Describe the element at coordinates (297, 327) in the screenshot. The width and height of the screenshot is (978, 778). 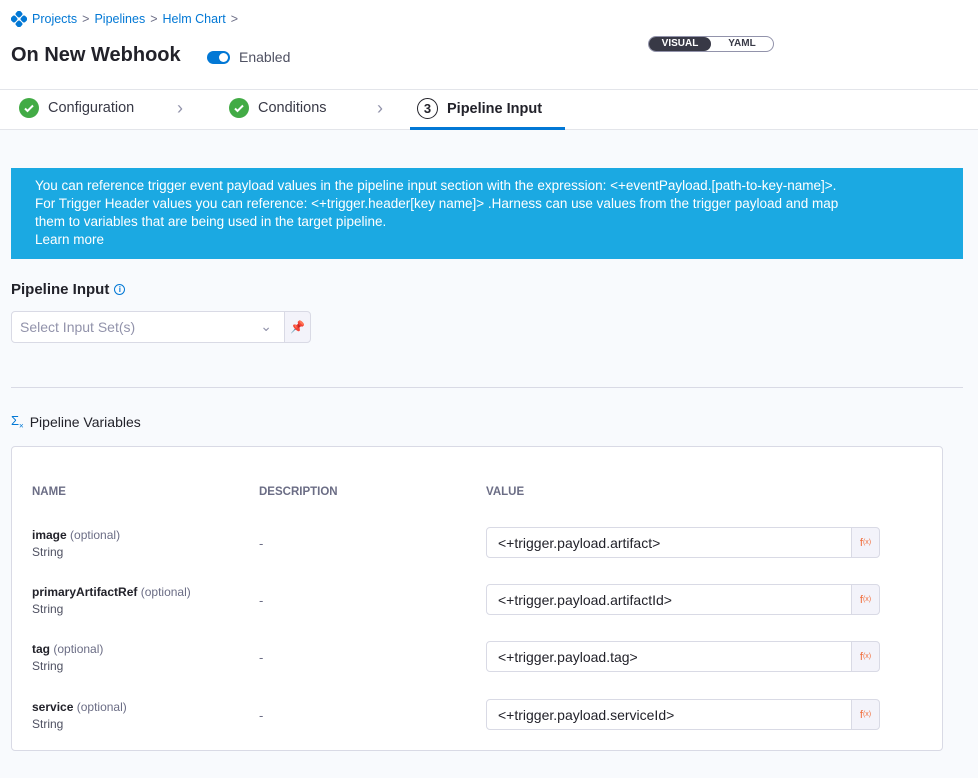
I see `pin-icon: 📌` at that location.